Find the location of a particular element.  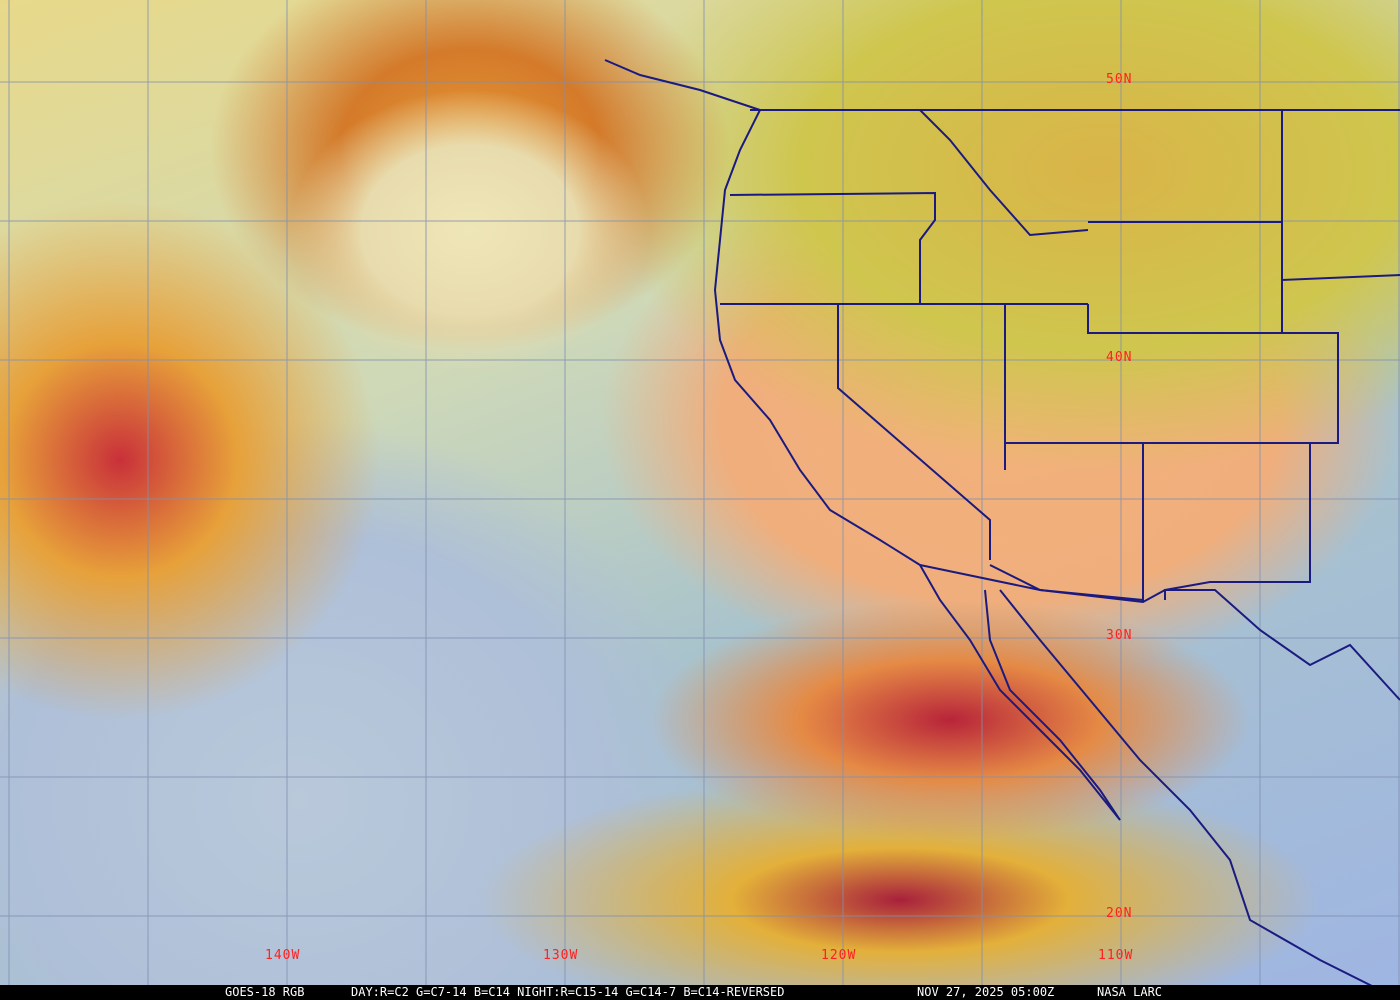

caption-source: NASA LARC is located at coordinates (1130, 992).